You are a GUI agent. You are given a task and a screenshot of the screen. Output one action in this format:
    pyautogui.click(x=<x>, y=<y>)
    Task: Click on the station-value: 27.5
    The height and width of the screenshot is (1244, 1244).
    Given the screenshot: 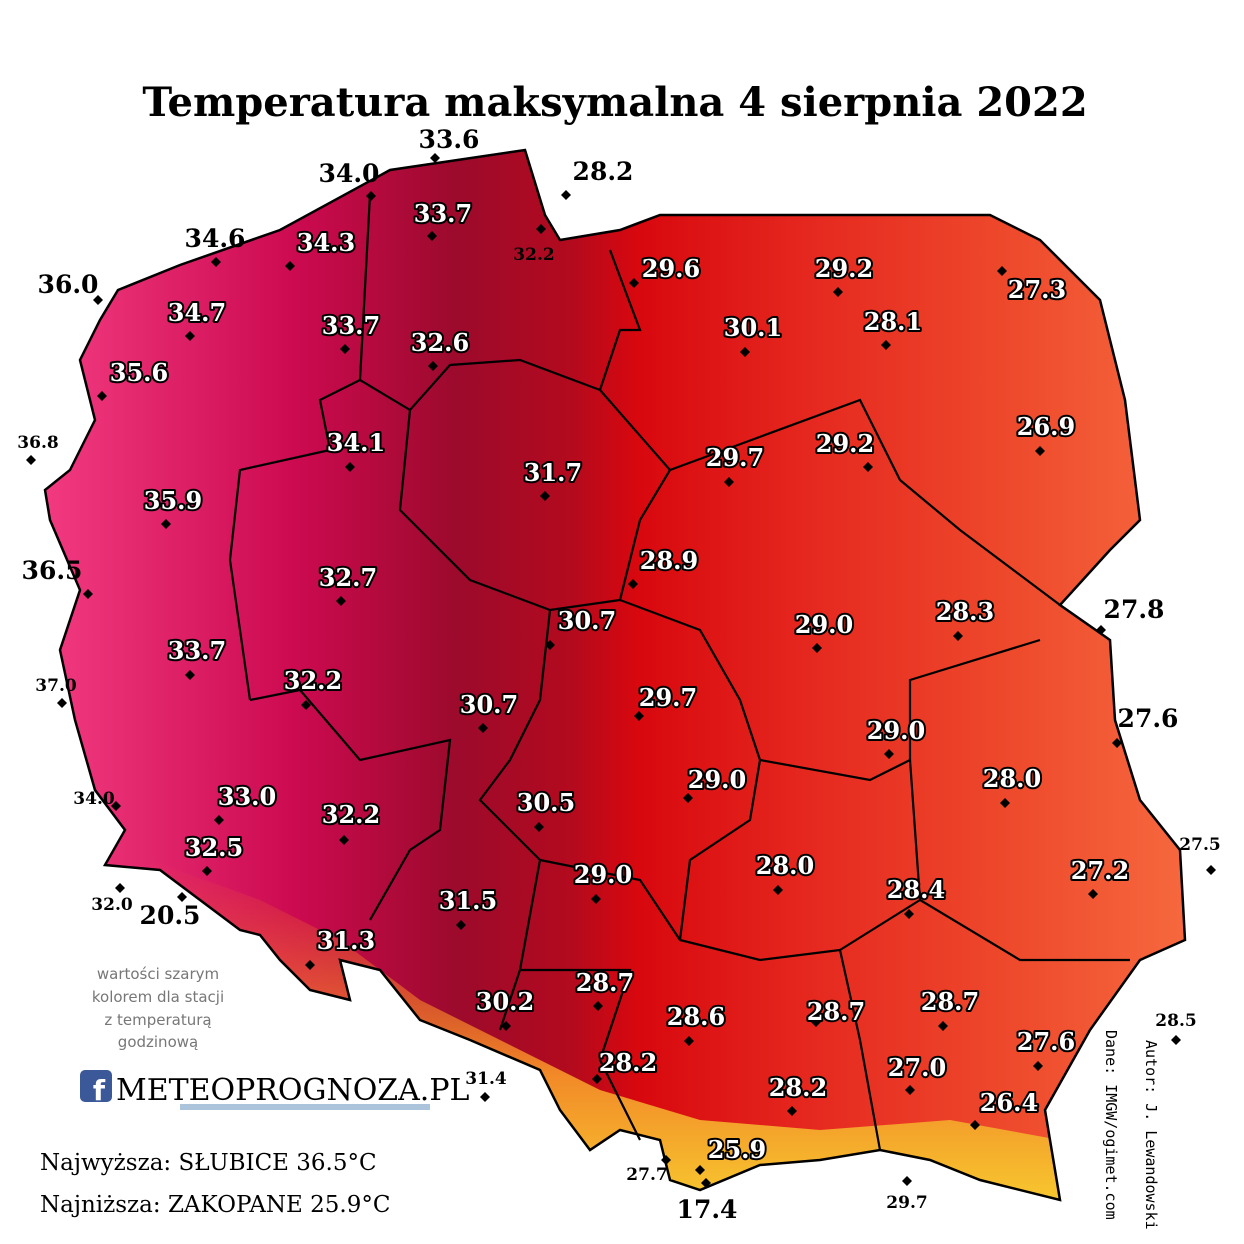 What is the action you would take?
    pyautogui.click(x=1199, y=845)
    